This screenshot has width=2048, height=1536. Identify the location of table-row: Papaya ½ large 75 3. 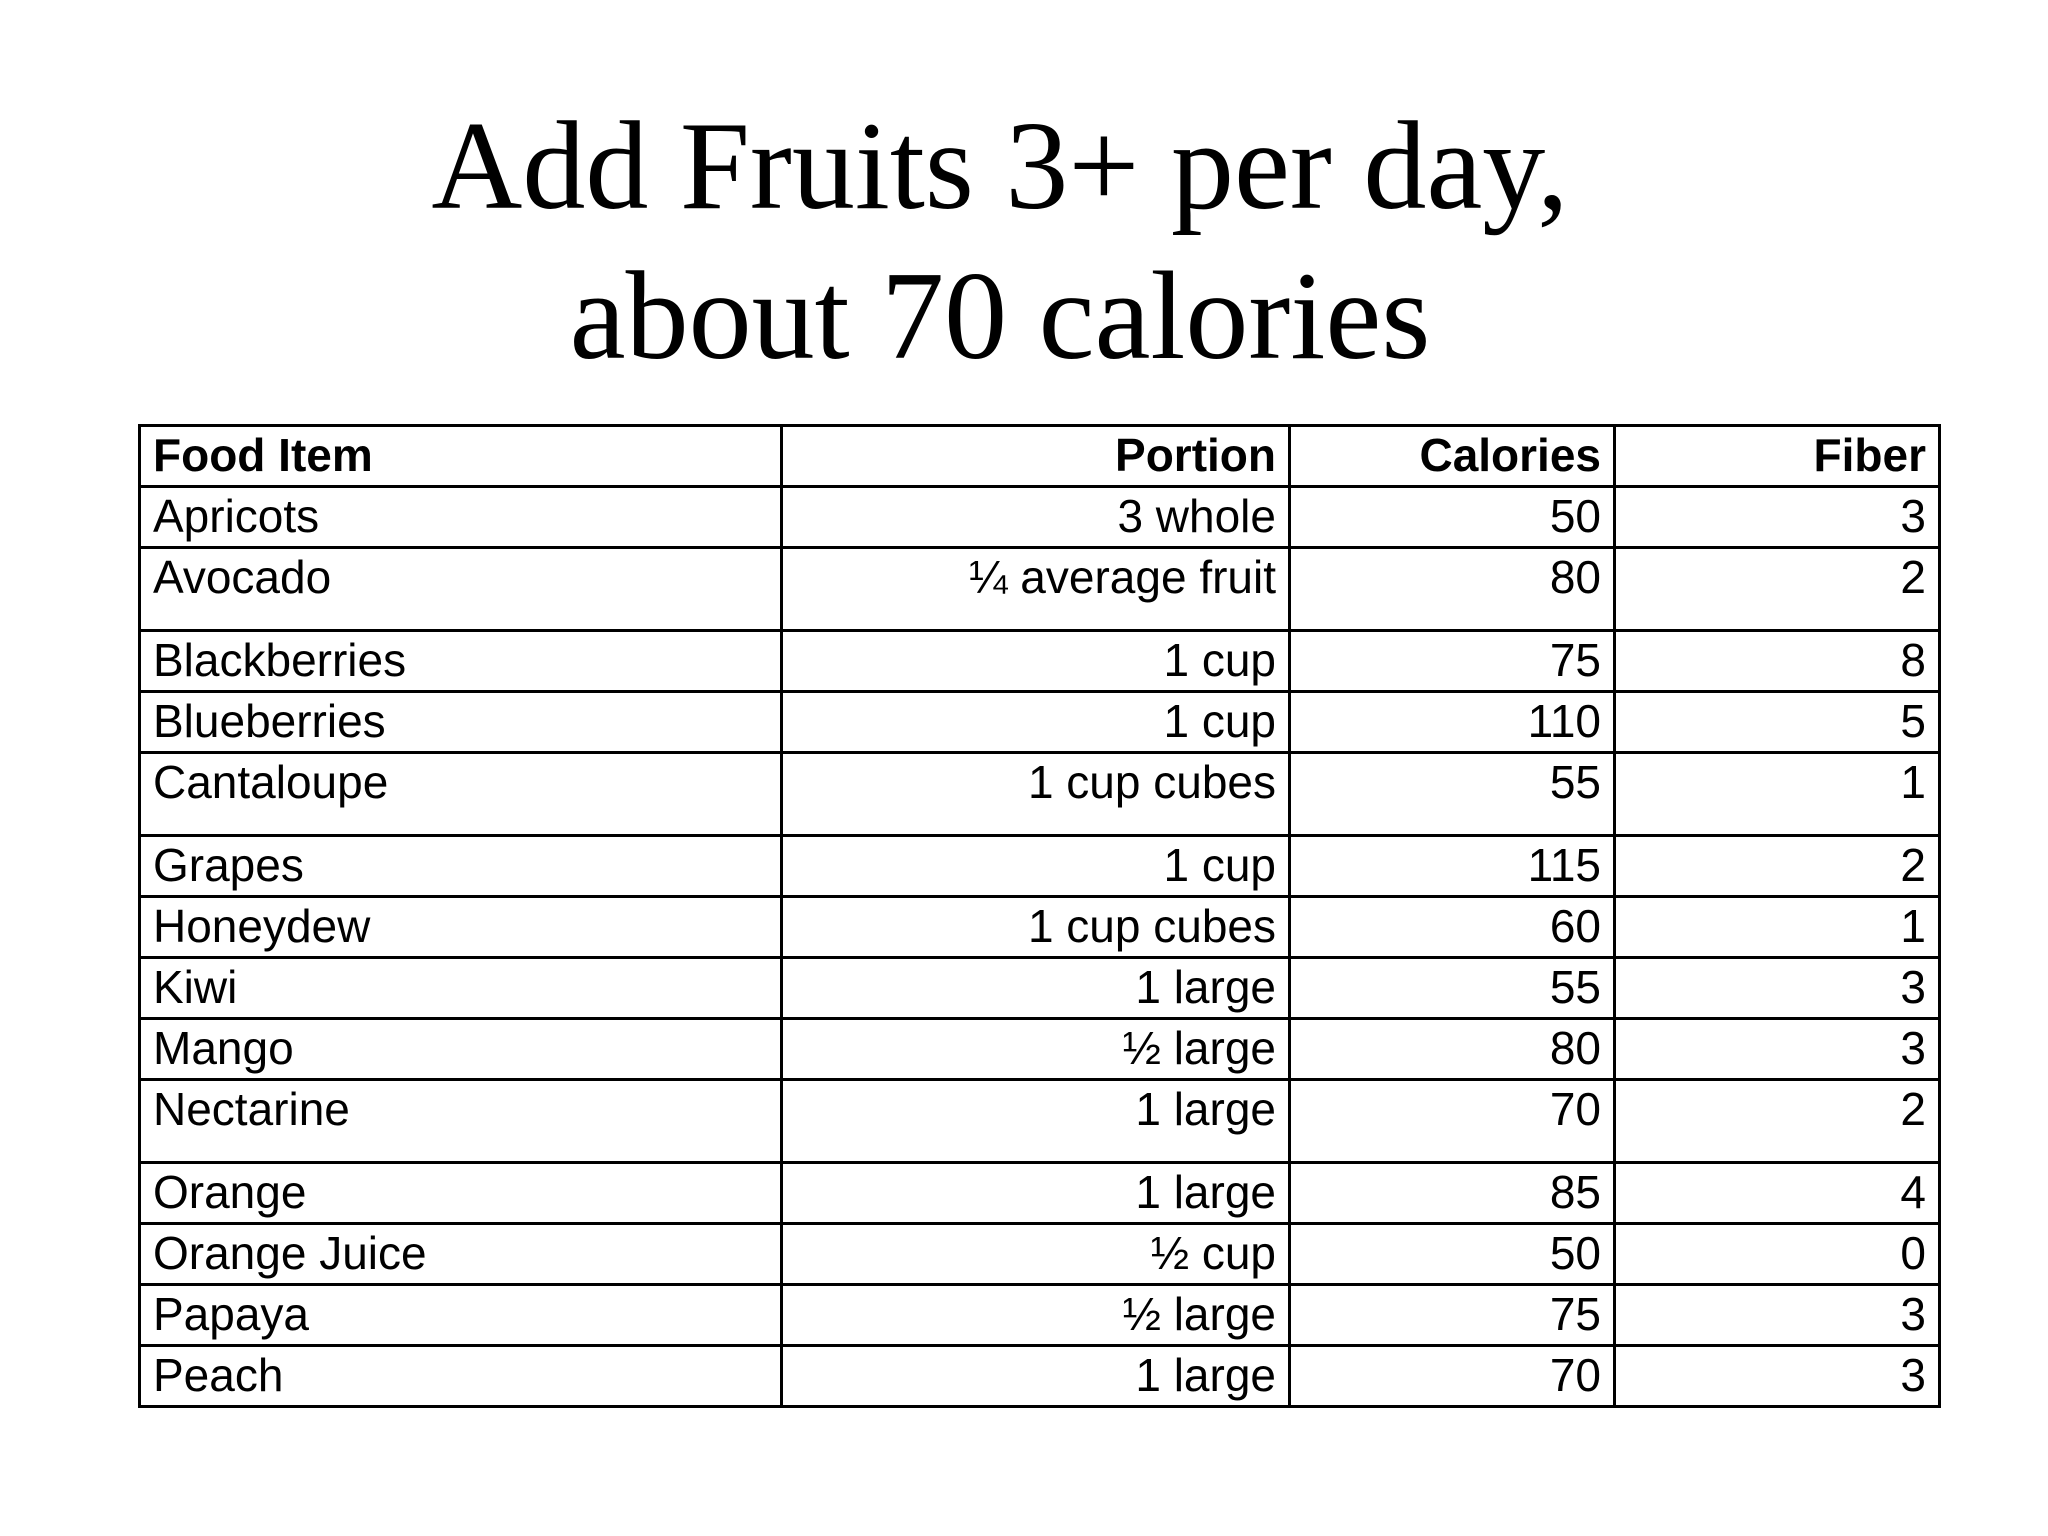
(1039, 1315).